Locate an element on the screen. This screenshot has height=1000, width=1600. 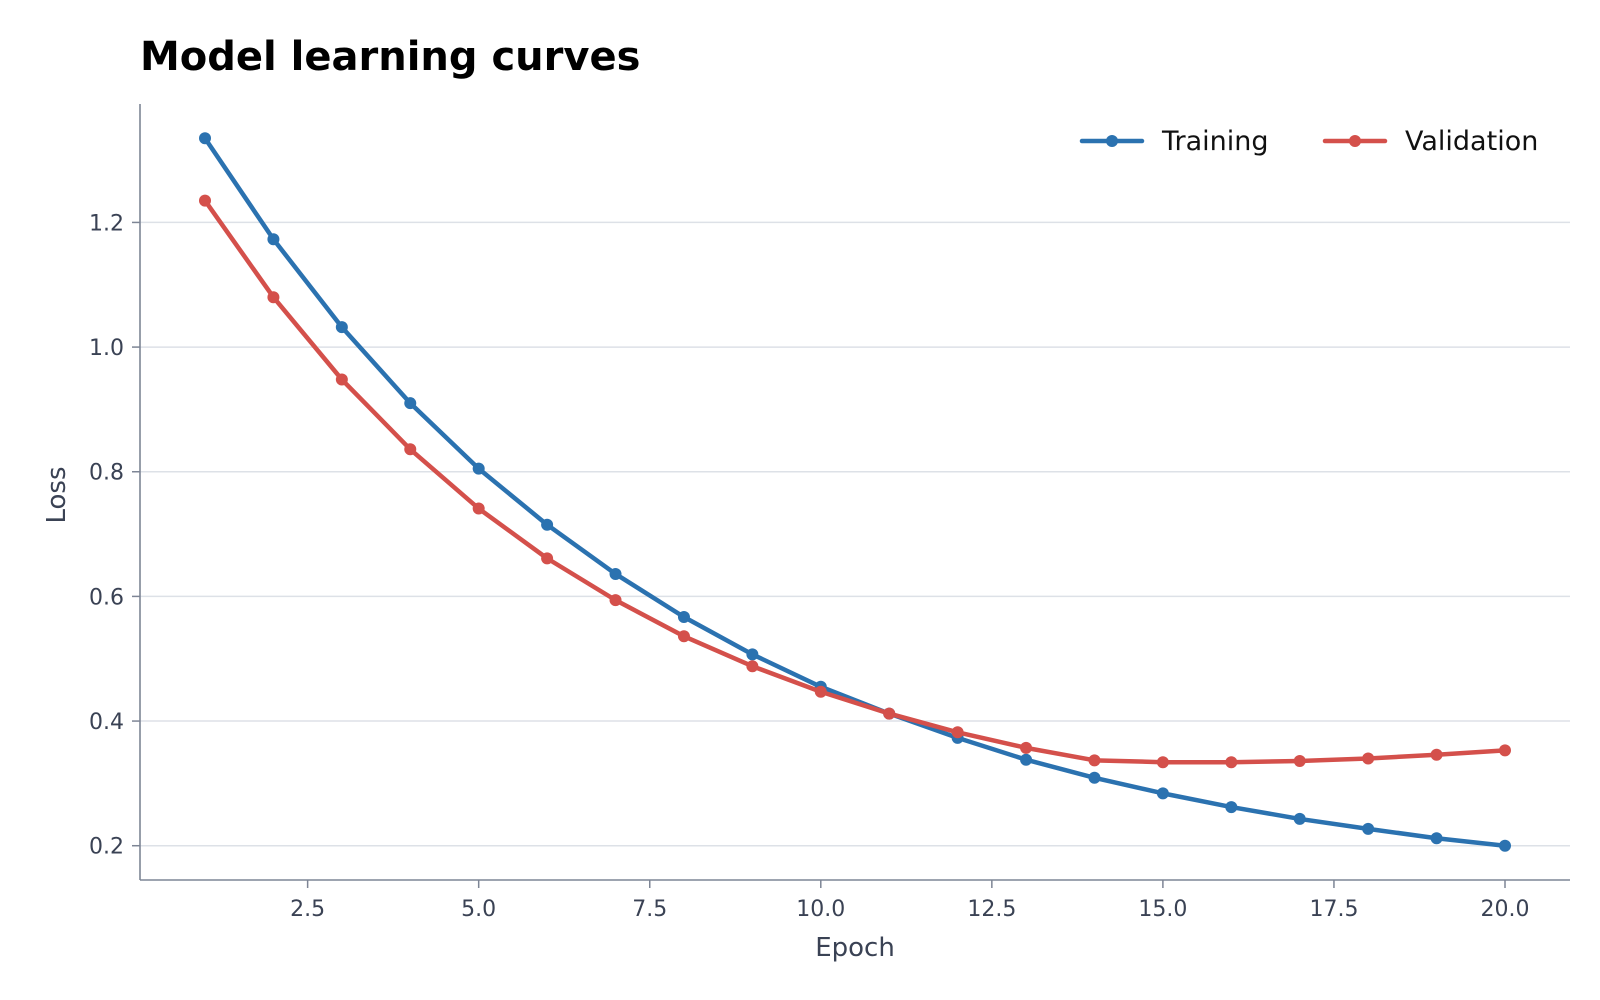
y-tick-label: 0.8 is located at coordinates (106, 473).